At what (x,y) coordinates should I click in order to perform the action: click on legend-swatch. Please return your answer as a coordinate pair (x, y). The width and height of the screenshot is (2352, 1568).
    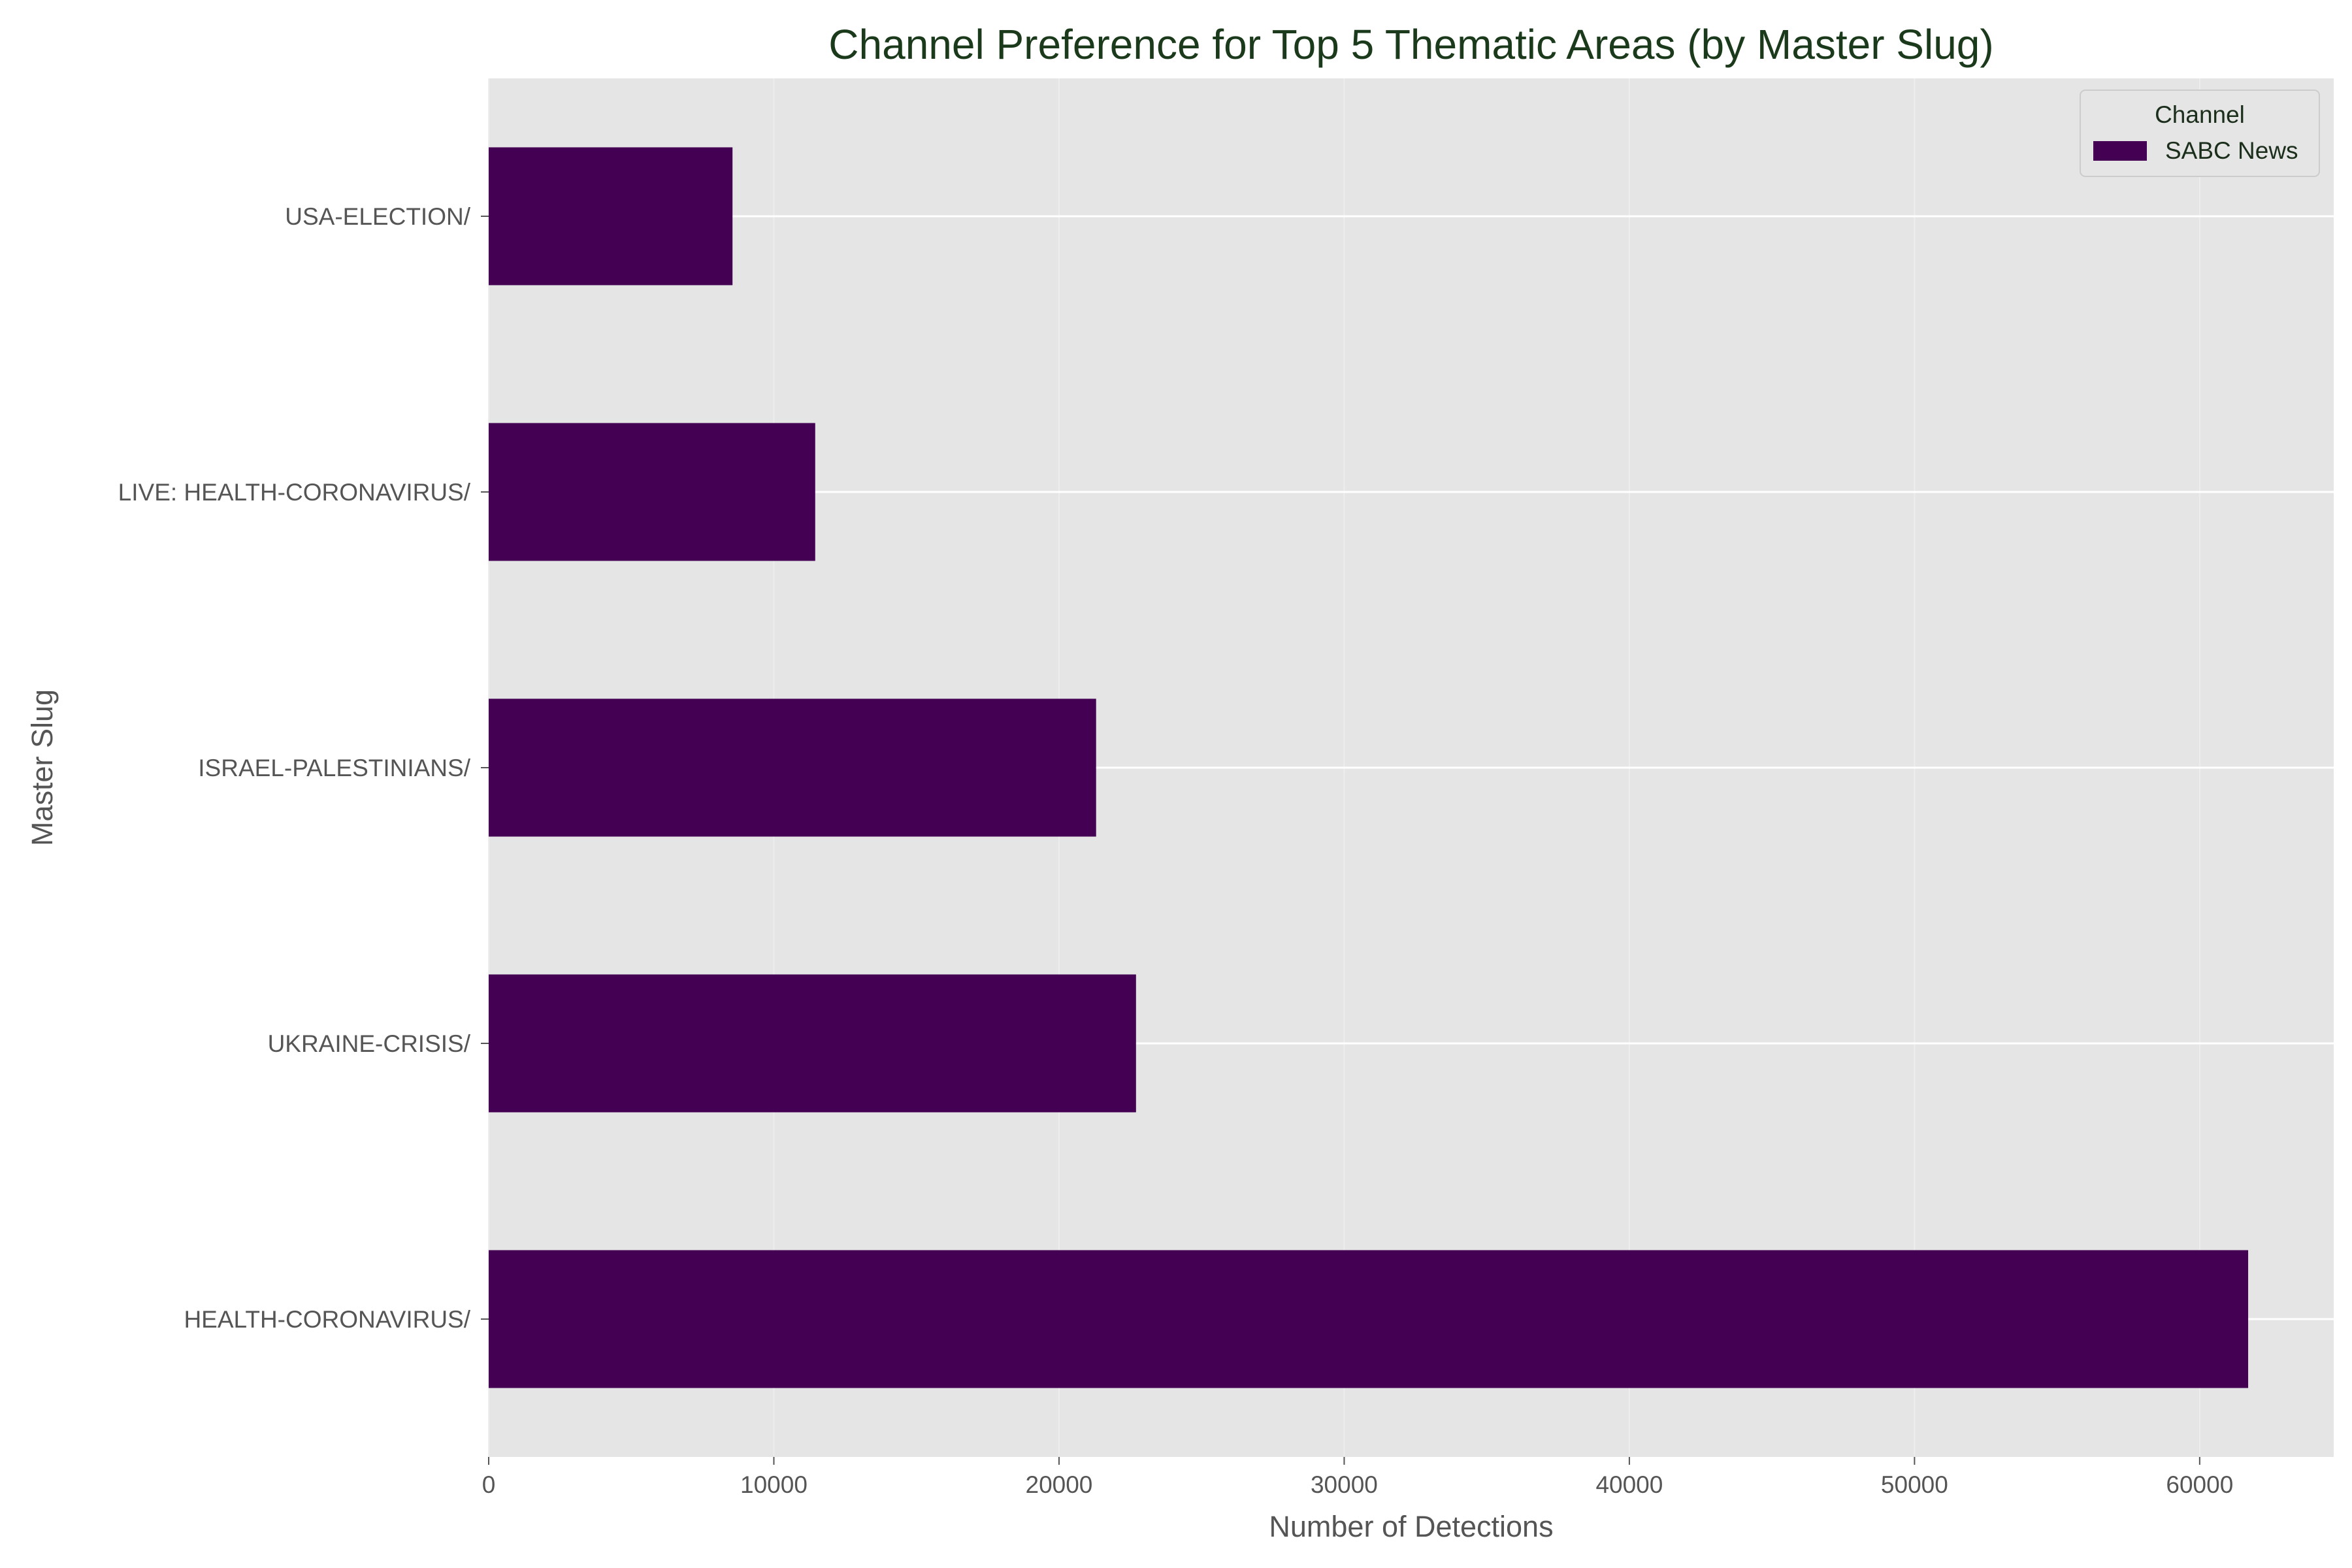
    Looking at the image, I should click on (2120, 151).